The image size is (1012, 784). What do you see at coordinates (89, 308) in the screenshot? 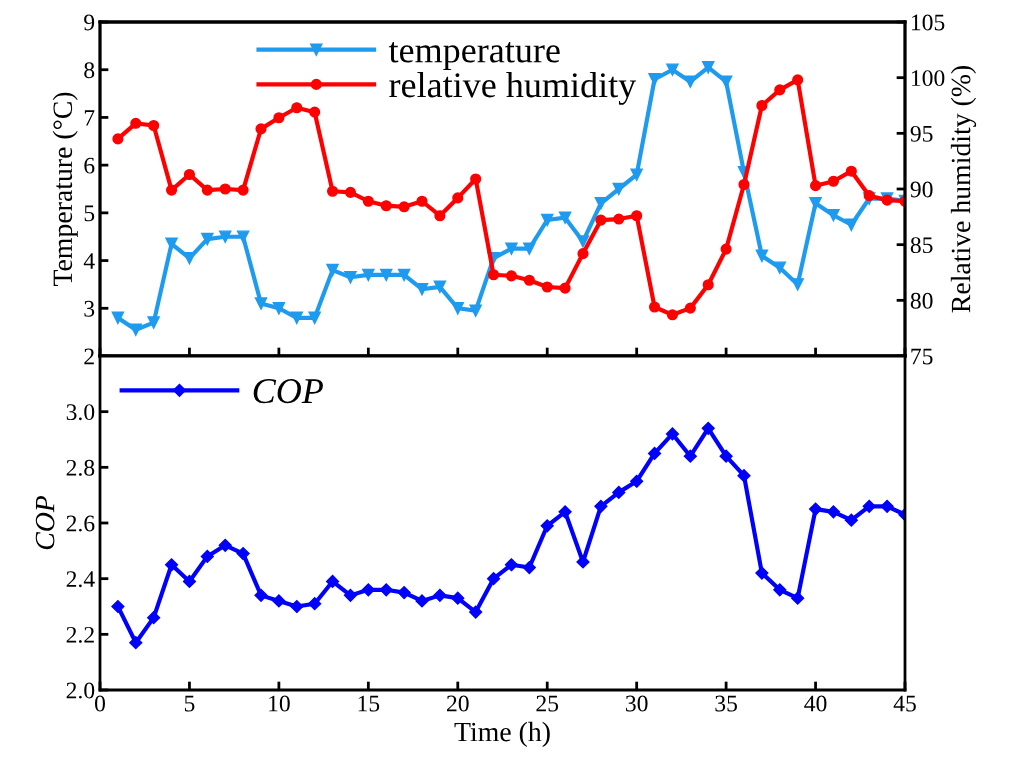
I see `y-tick-label: 3` at bounding box center [89, 308].